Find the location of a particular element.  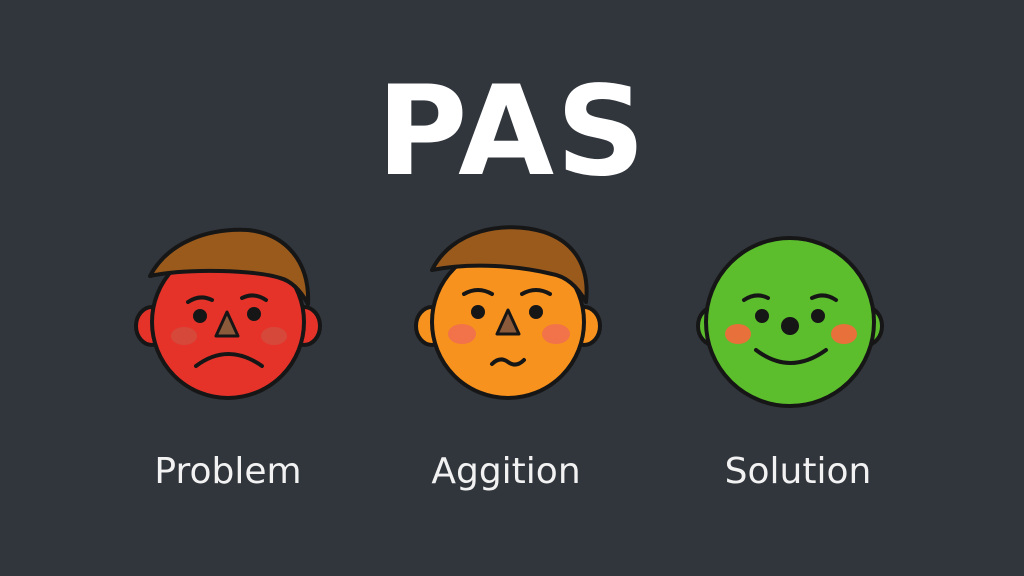

problem-nose is located at coordinates (227, 324).